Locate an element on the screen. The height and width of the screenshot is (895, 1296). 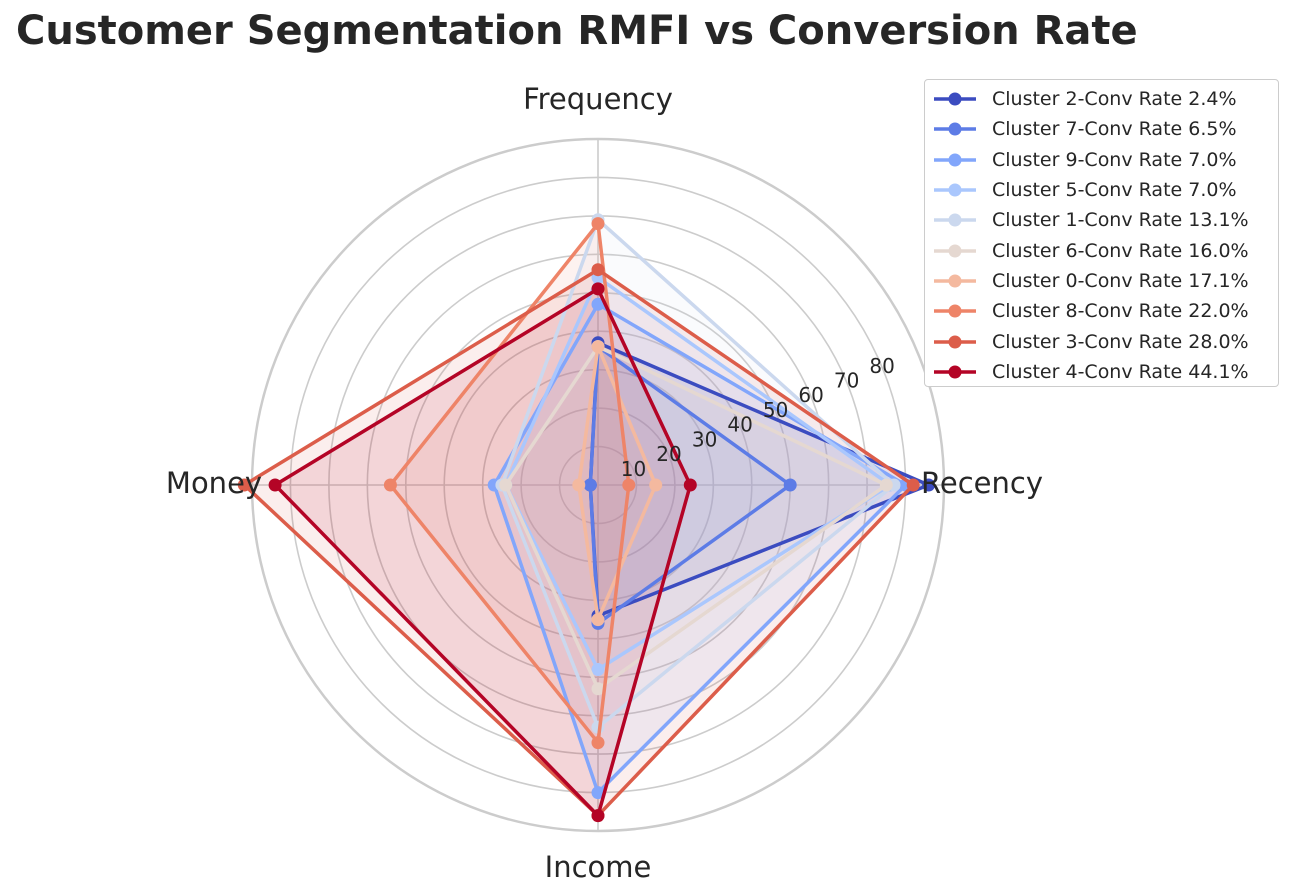
legend-item: Cluster 8-Conv Rate 22.0% is located at coordinates (1101, 311).